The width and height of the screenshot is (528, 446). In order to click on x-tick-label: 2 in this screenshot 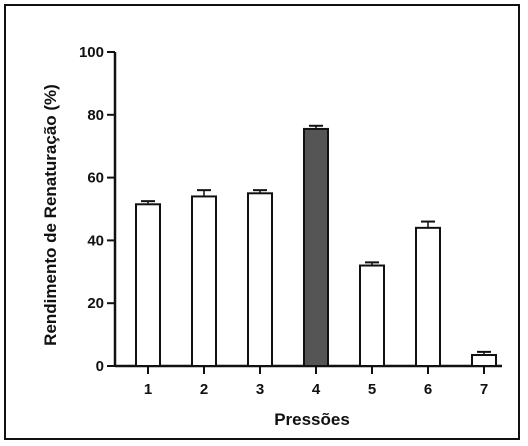, I will do `click(204, 389)`.